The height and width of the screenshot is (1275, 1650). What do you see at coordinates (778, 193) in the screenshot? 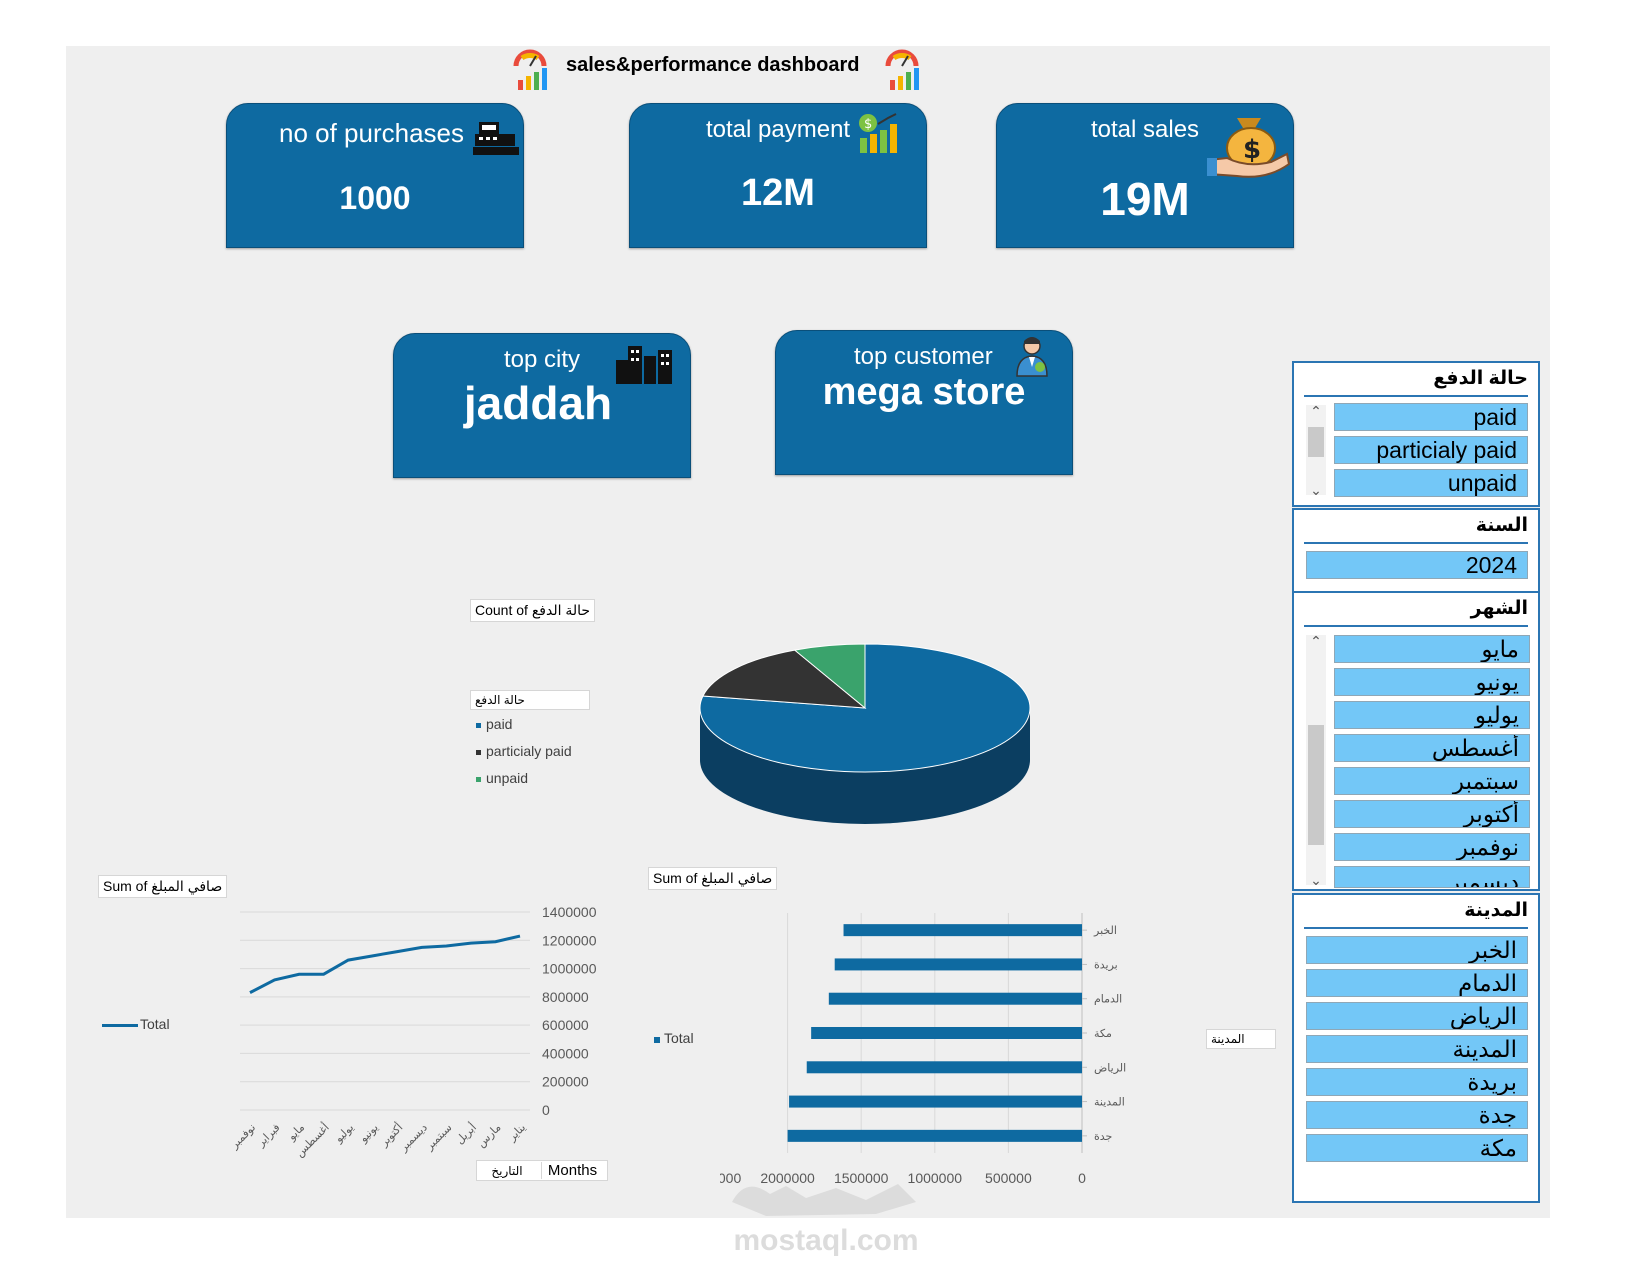
I see `kpi-value: 12M` at bounding box center [778, 193].